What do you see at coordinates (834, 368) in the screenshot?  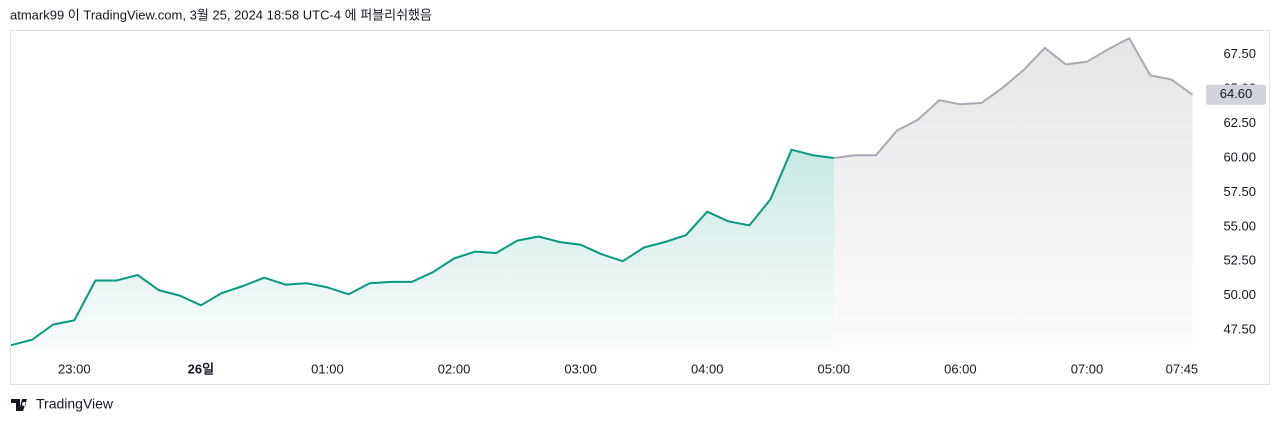 I see `x-tick-label: 05:00` at bounding box center [834, 368].